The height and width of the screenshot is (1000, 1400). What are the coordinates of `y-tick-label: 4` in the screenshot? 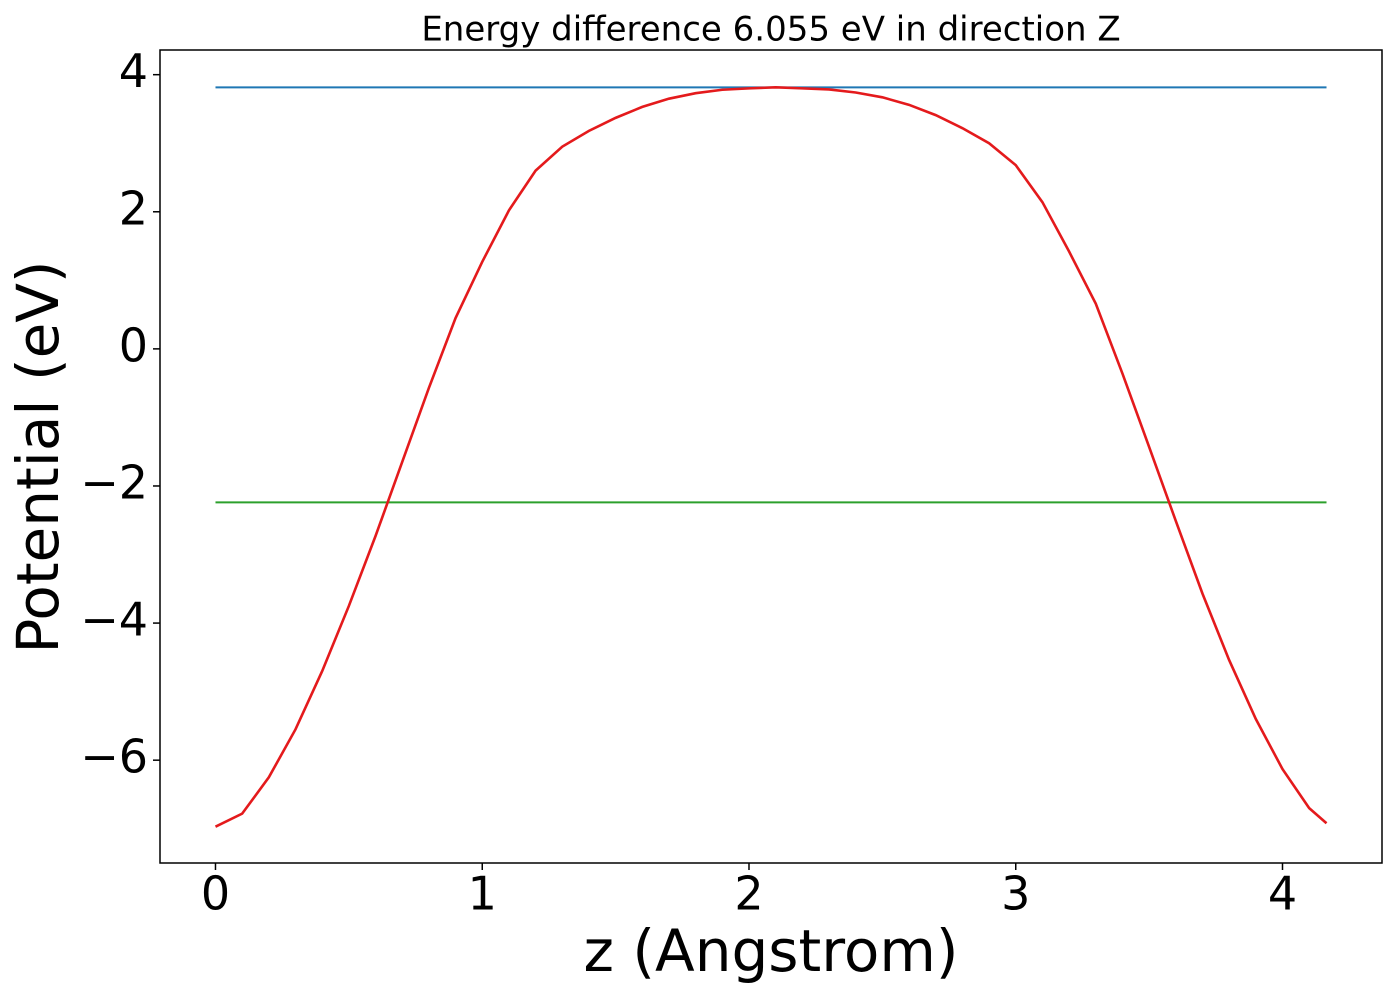 It's located at (133, 71).